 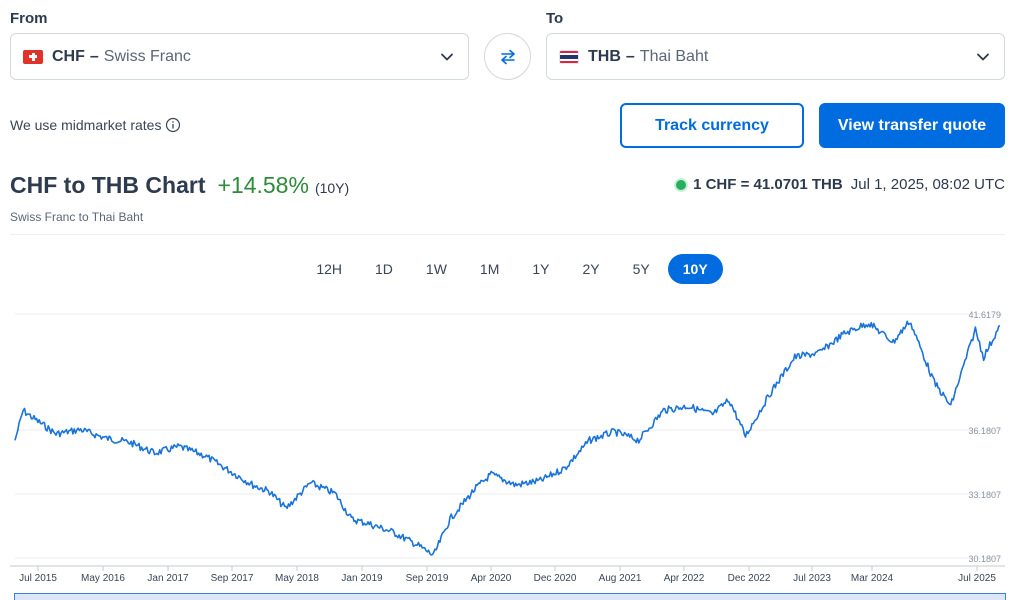 What do you see at coordinates (681, 184) in the screenshot?
I see `live-indicator-icon` at bounding box center [681, 184].